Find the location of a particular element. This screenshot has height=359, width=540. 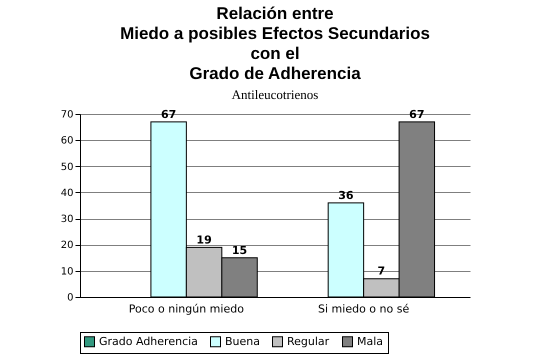

y-tick-label: 0 is located at coordinates (70, 298).